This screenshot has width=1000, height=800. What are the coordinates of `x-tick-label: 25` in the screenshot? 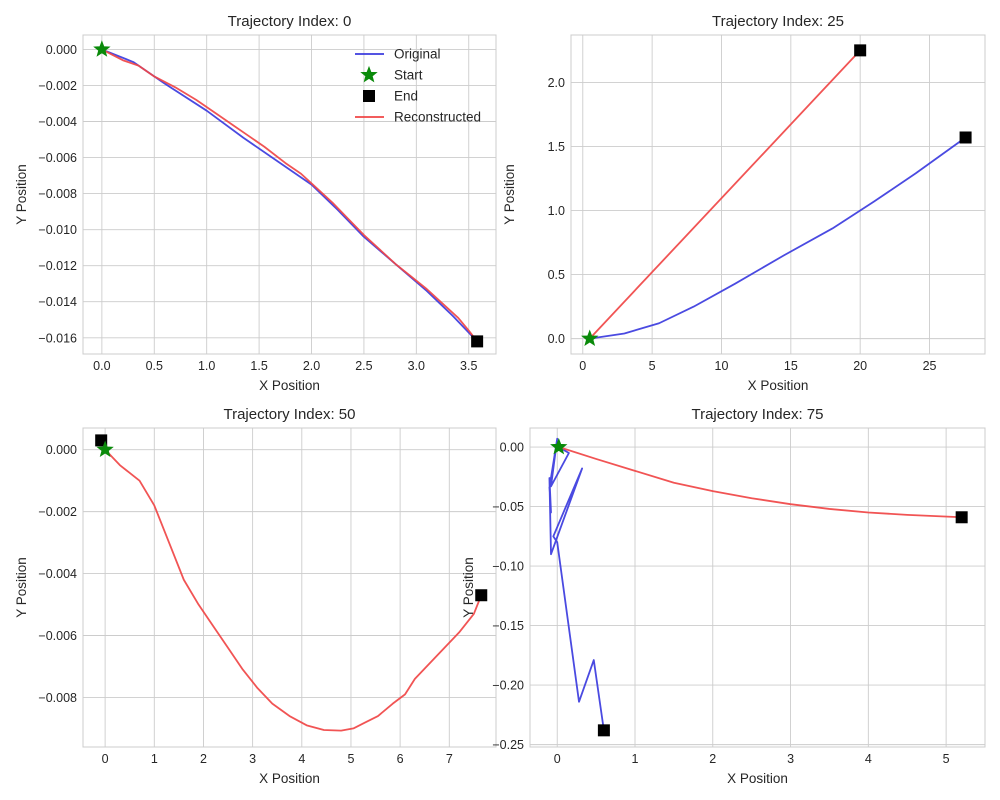 It's located at (930, 366).